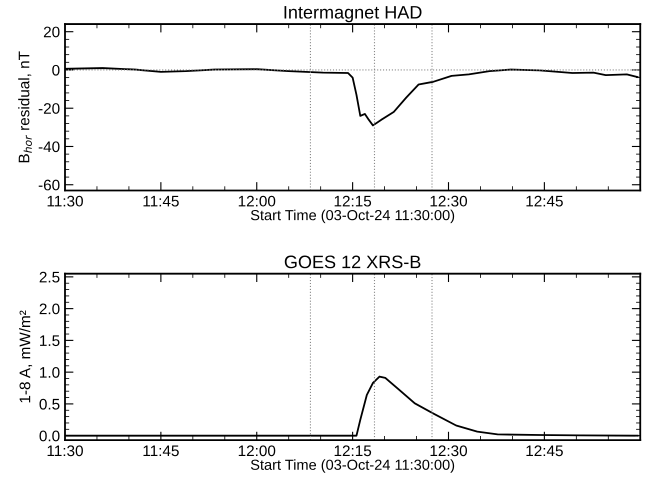 This screenshot has width=650, height=481. I want to click on y-tick-label: 2.5, so click(50, 277).